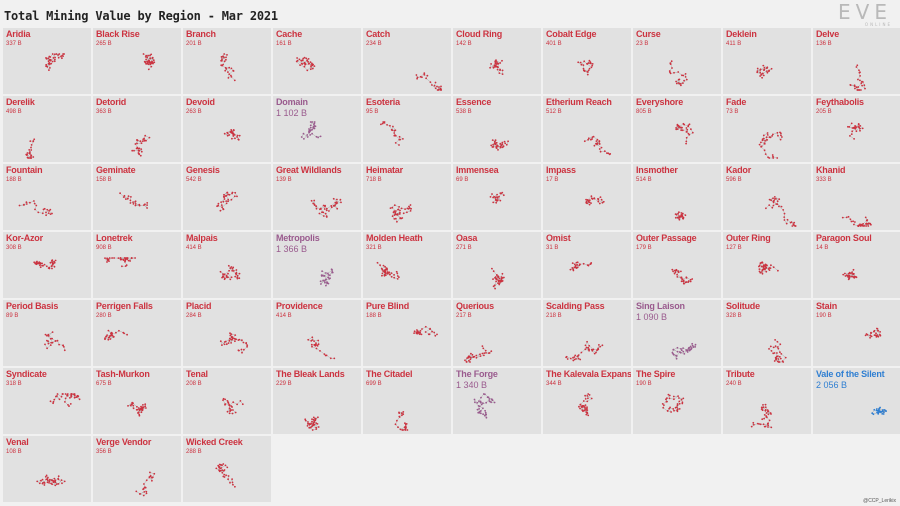 The image size is (900, 506). What do you see at coordinates (677, 197) in the screenshot?
I see `region-tile: Insmother 514 B` at bounding box center [677, 197].